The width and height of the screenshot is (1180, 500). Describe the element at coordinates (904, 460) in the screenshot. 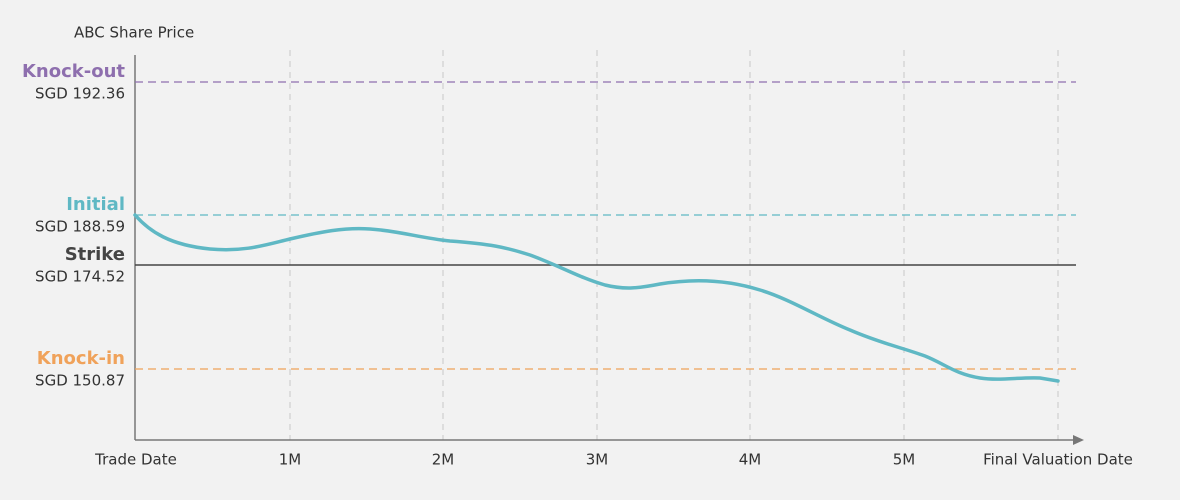

I see `x-label: 5M` at that location.